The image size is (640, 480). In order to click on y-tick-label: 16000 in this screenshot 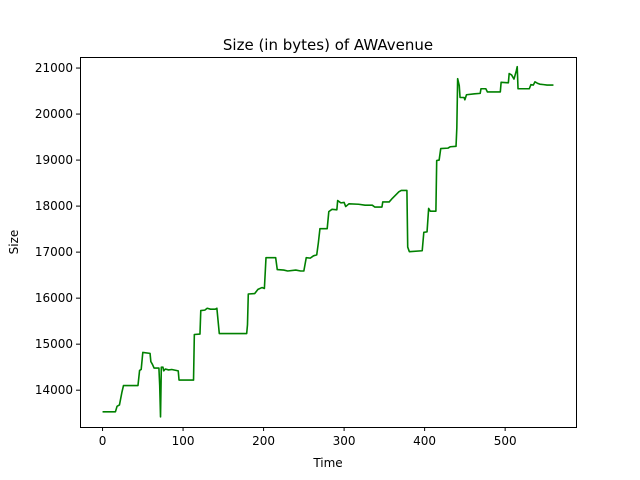, I will do `click(54, 298)`.